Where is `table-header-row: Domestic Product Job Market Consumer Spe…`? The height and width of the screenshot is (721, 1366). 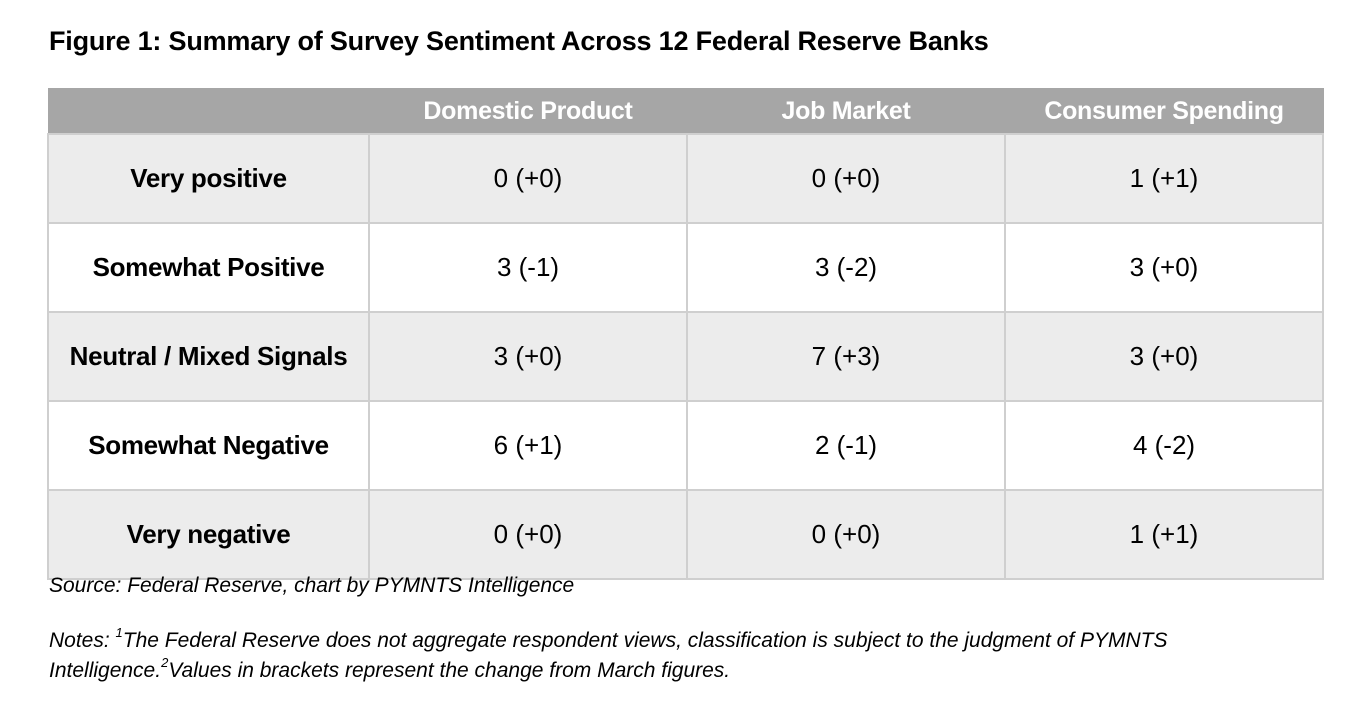 table-header-row: Domestic Product Job Market Consumer Spe… is located at coordinates (685, 111).